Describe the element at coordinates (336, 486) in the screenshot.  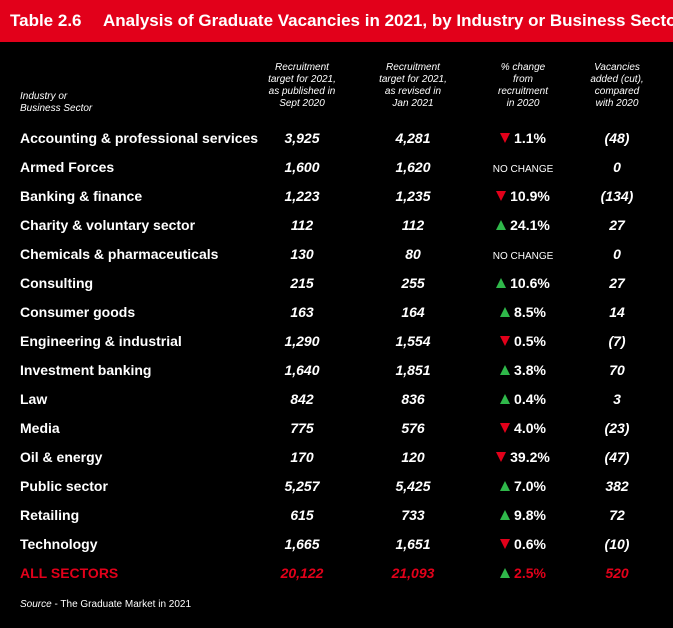
I see `table-row: Public sector 5,257 5,425 7.0% 382` at that location.